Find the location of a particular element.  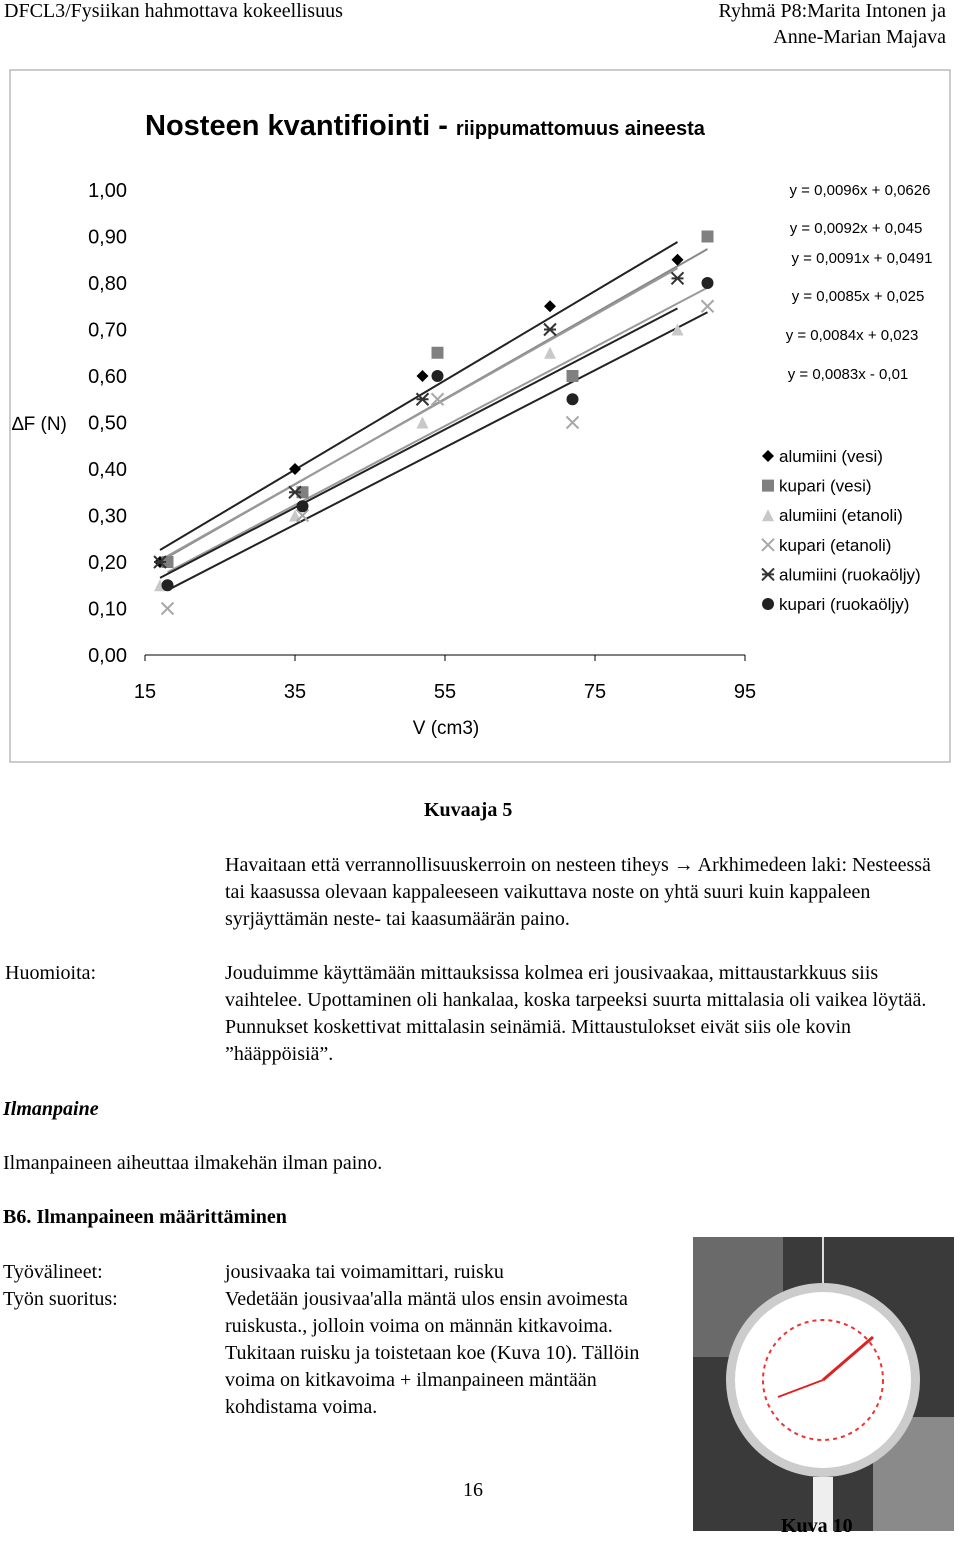

x-tick-label: 55 is located at coordinates (445, 692).